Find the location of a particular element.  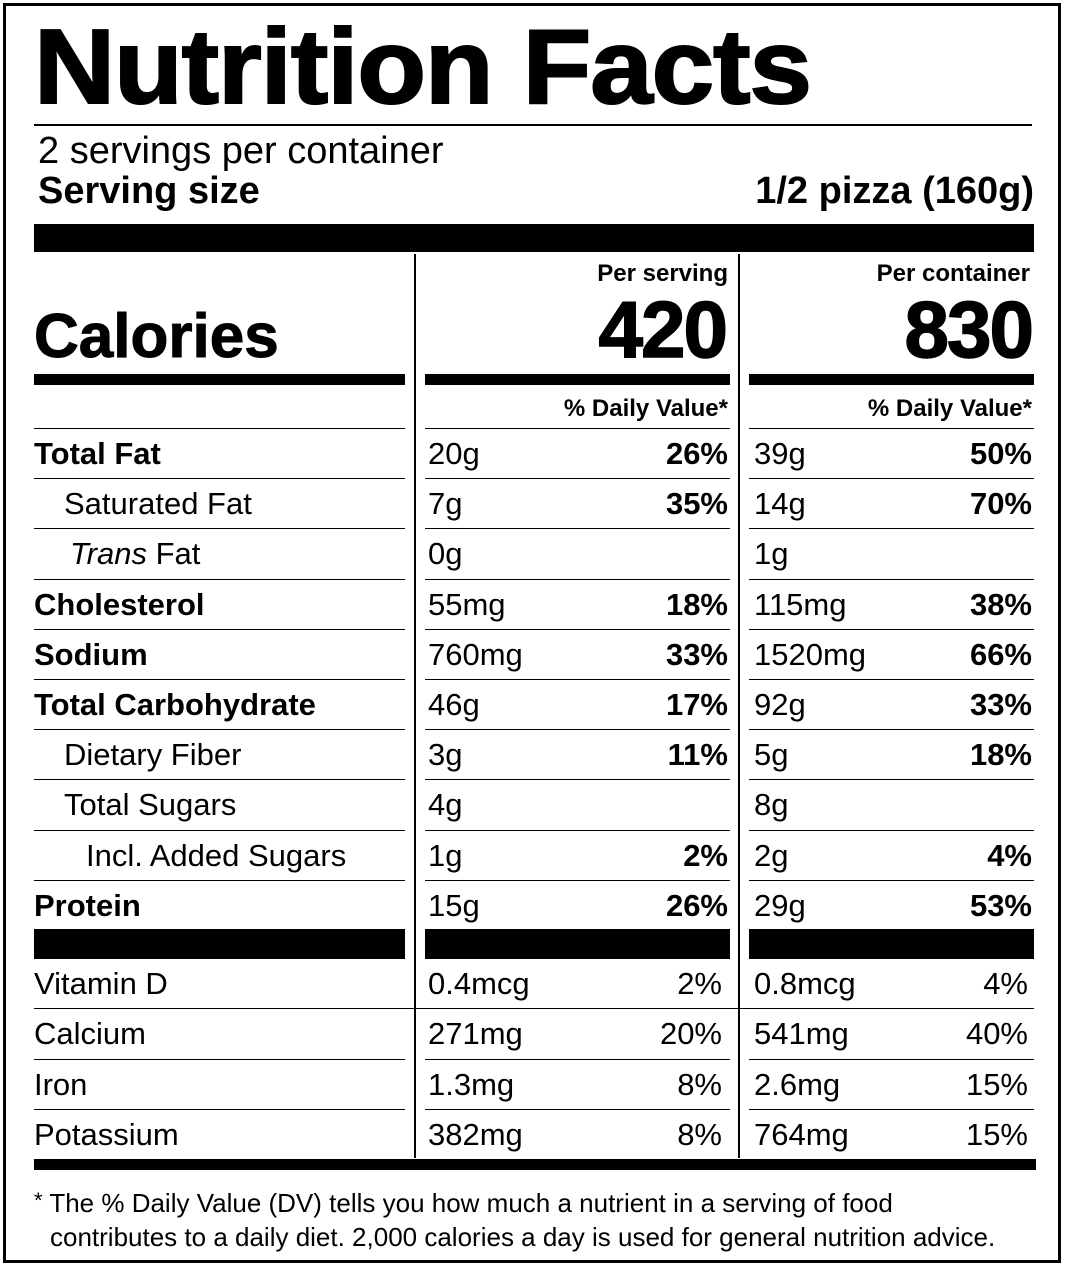

serving-amount: 55mg is located at coordinates (467, 604).